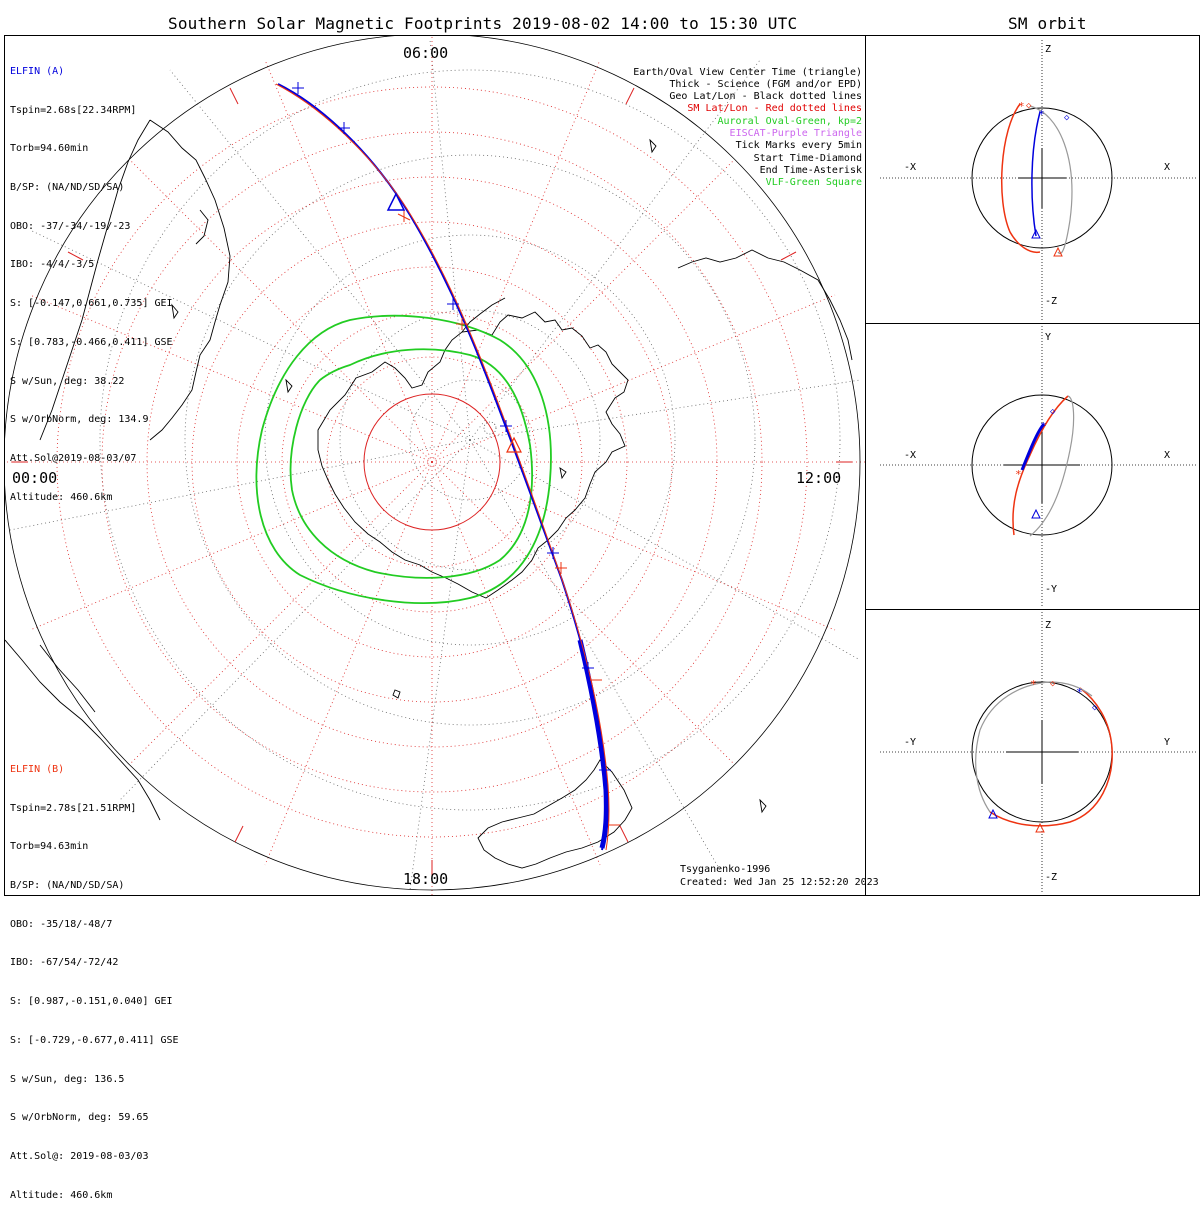 The image size is (1200, 1216). What do you see at coordinates (798, 146) in the screenshot?
I see `legend-entry: Tick Marks every 5min` at bounding box center [798, 146].